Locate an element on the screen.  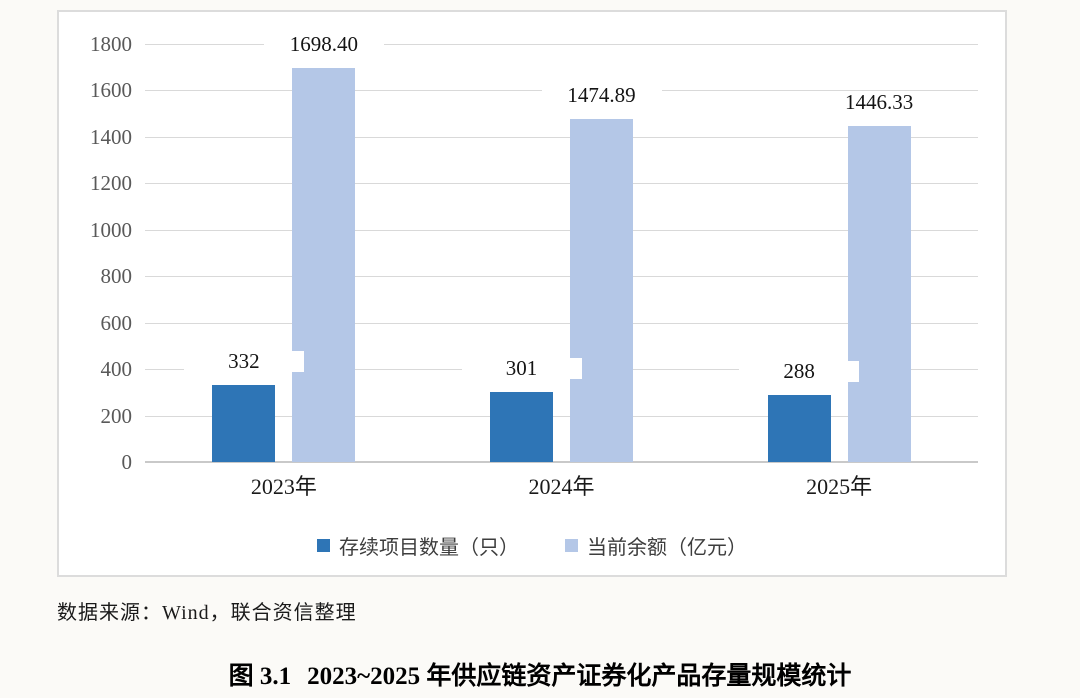
x-axis-category-label: 2025年 is located at coordinates (839, 486).